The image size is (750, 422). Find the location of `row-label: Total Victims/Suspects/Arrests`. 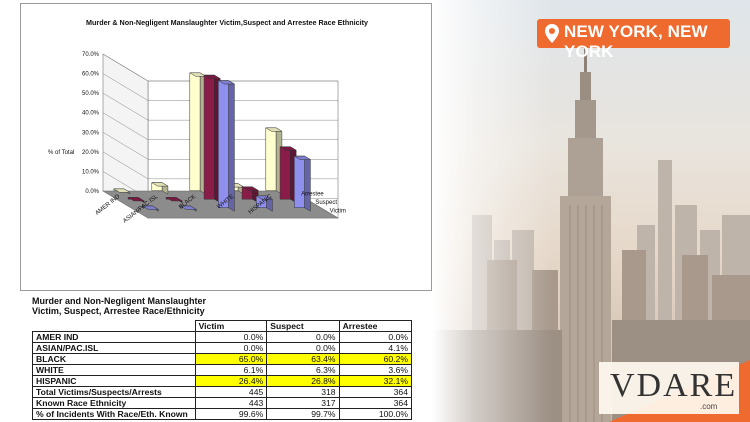

row-label: Total Victims/Suspects/Arrests is located at coordinates (114, 392).